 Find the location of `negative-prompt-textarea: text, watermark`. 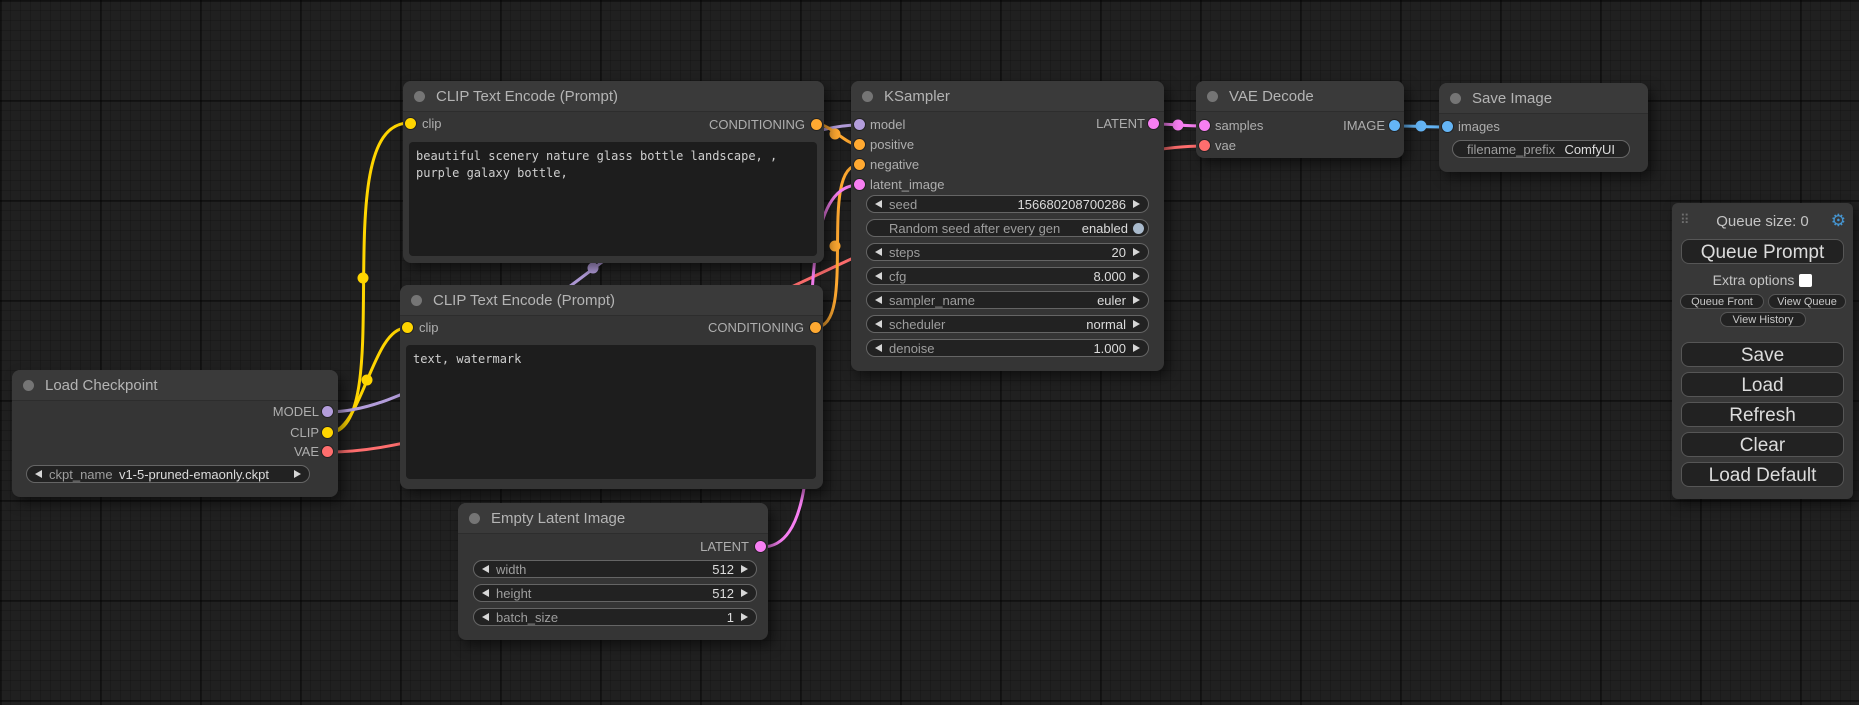

negative-prompt-textarea: text, watermark is located at coordinates (611, 412).